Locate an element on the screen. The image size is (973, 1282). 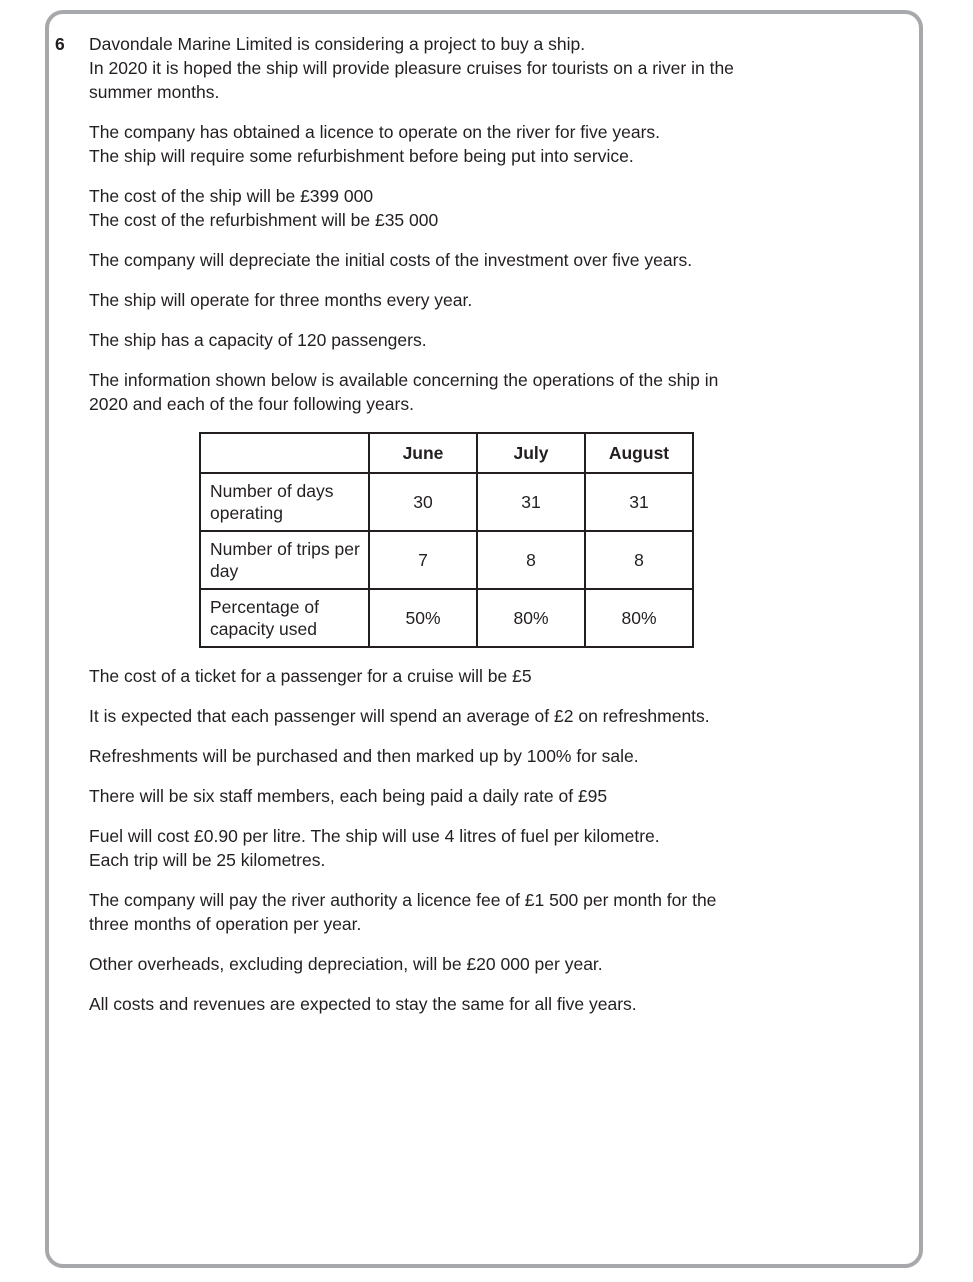
table-header-july: July is located at coordinates (531, 453).